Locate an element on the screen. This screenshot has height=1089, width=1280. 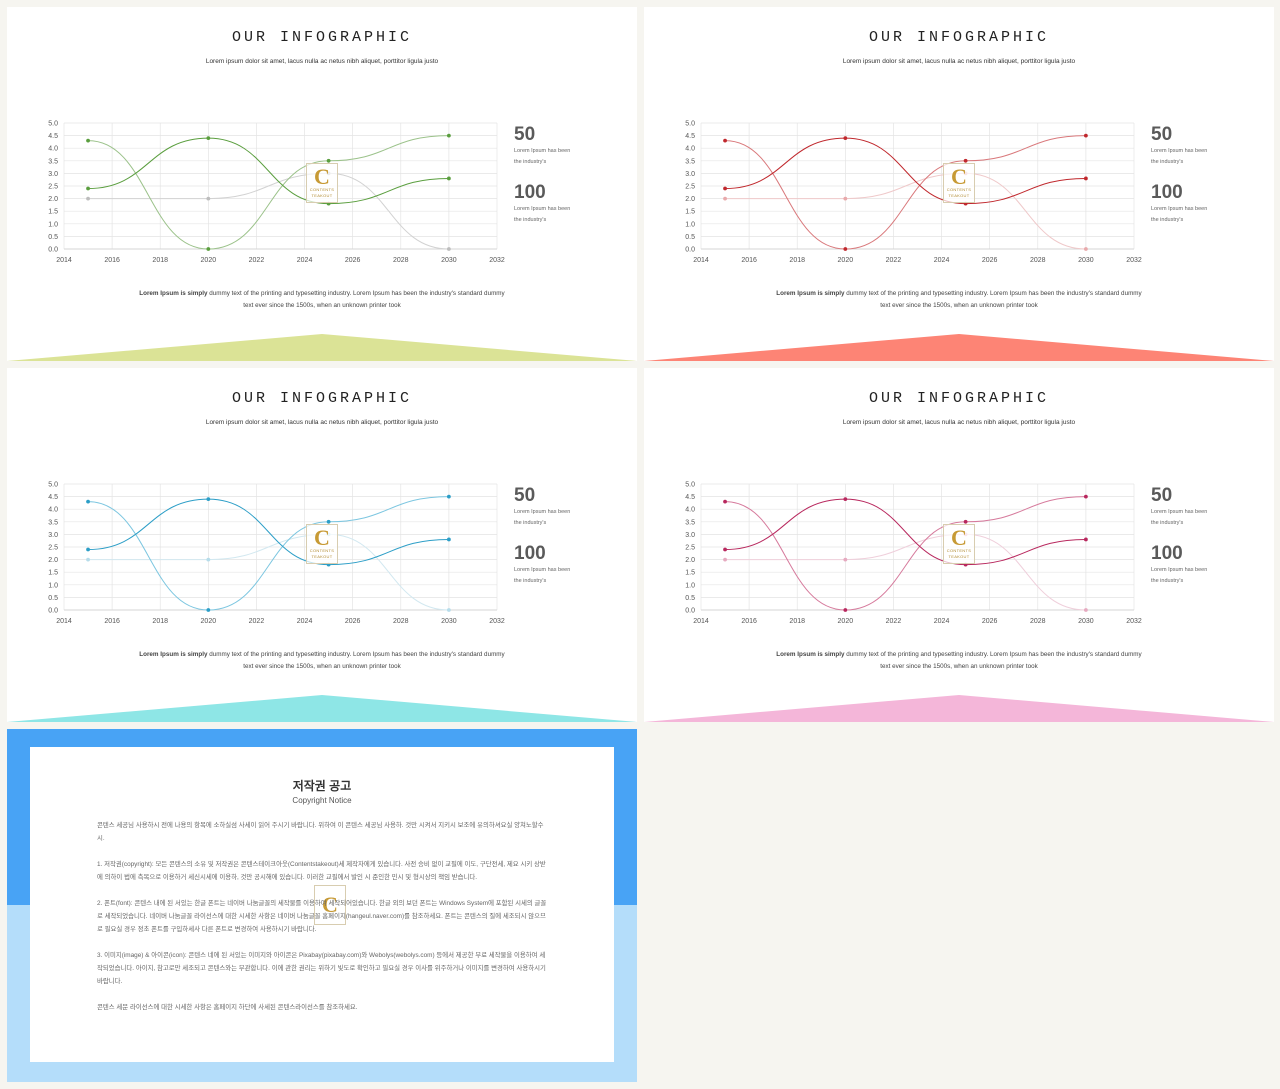
notice-subtitle: Copyright Notice is located at coordinates (322, 800).